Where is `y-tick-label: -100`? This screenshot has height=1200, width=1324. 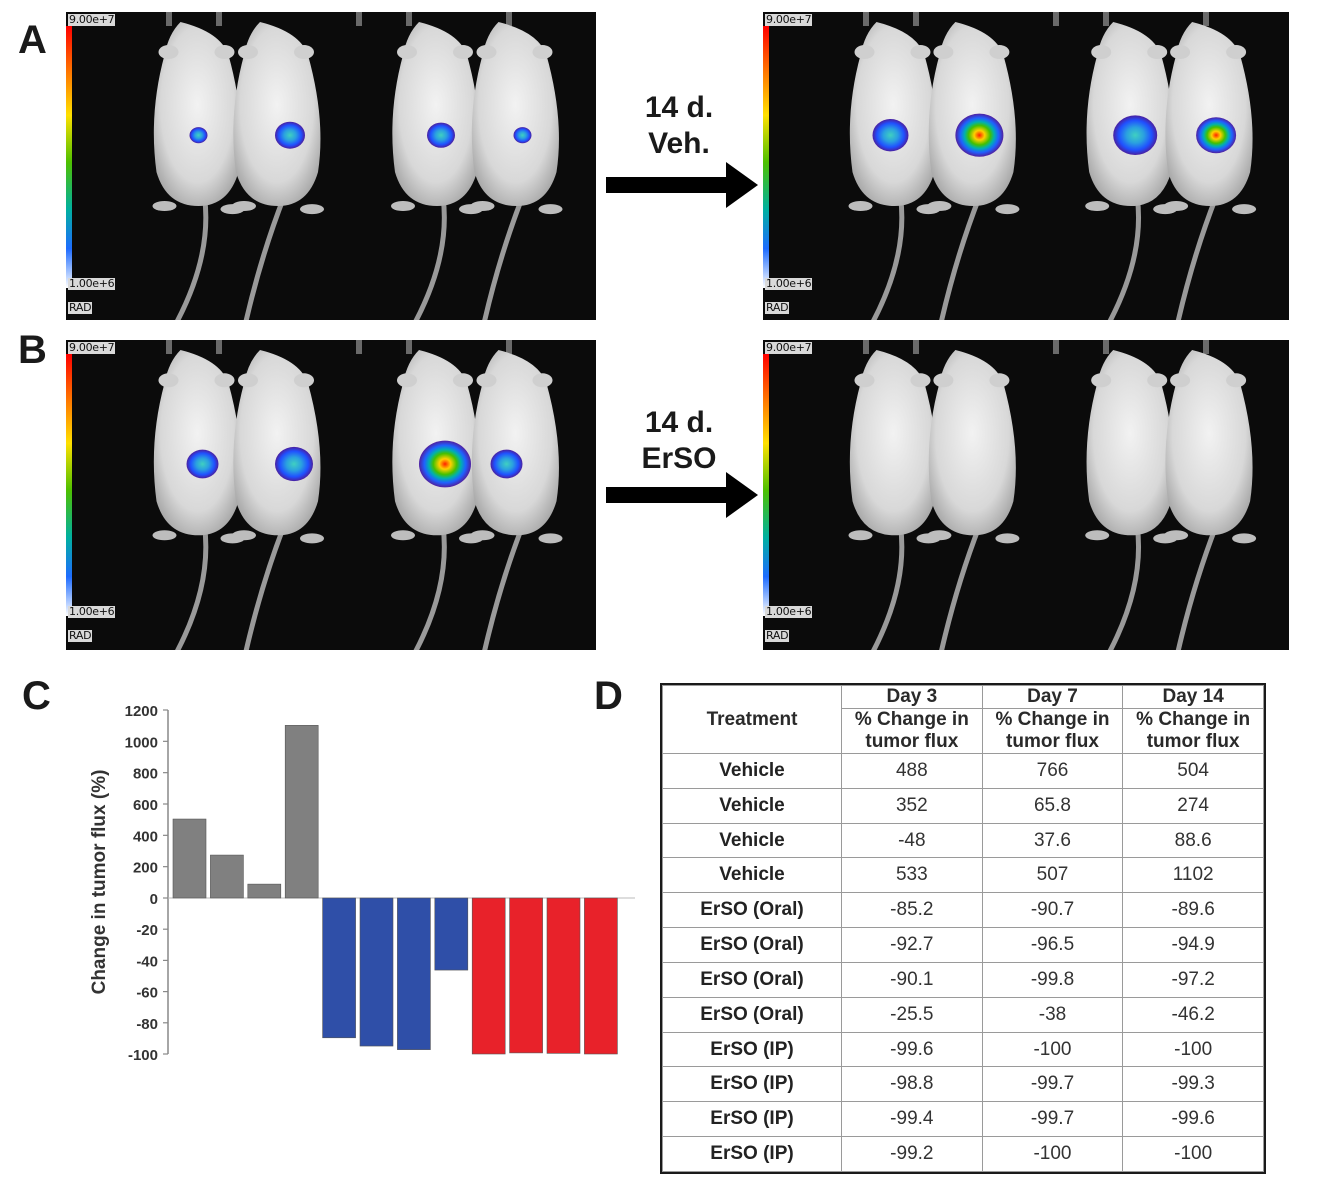
y-tick-label: -100 is located at coordinates (143, 1055).